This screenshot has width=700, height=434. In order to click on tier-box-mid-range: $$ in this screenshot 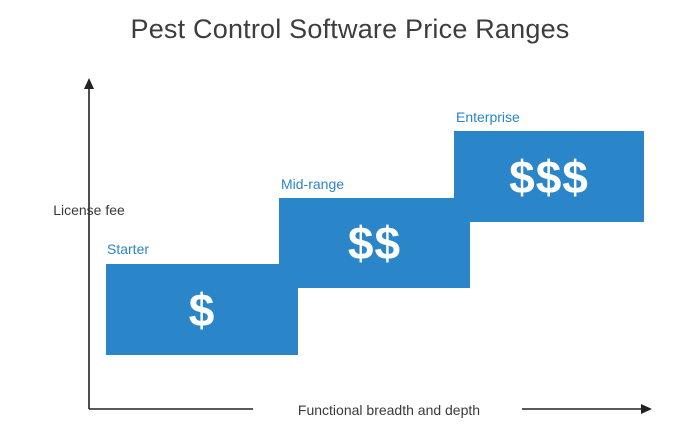, I will do `click(374, 243)`.